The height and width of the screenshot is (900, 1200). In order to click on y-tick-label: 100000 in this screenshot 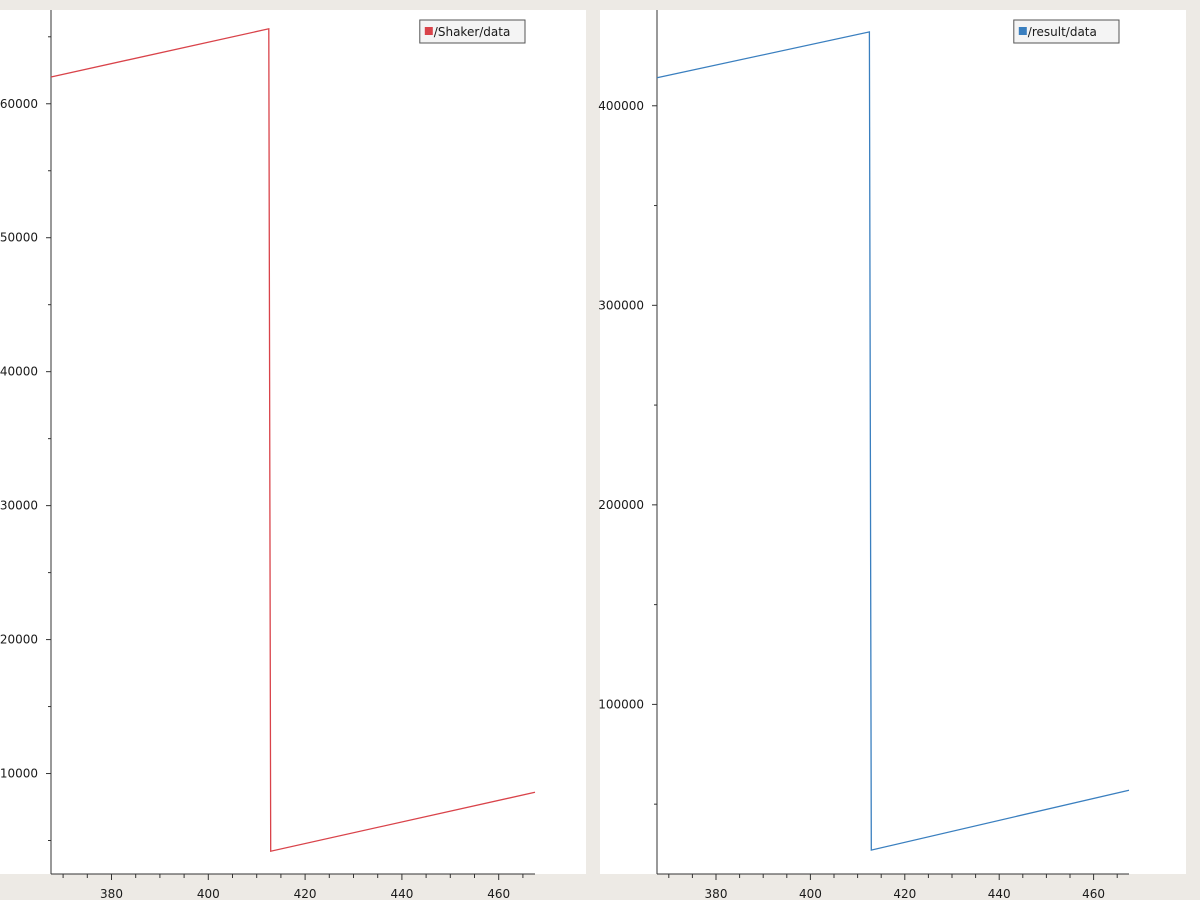, I will do `click(621, 704)`.